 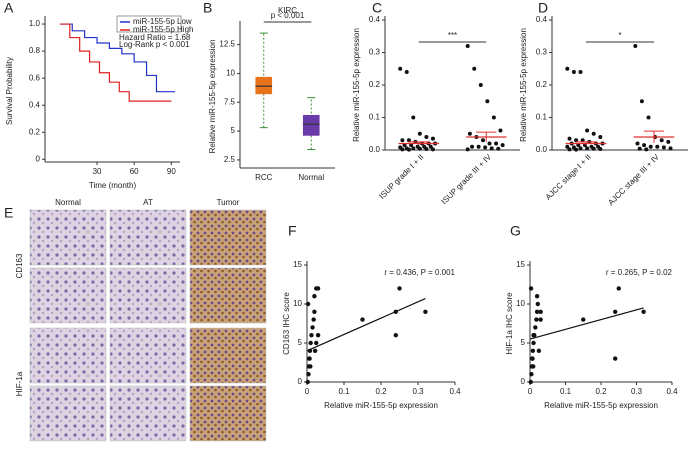 I want to click on y-tick-label: 2.5, so click(x=230, y=159).